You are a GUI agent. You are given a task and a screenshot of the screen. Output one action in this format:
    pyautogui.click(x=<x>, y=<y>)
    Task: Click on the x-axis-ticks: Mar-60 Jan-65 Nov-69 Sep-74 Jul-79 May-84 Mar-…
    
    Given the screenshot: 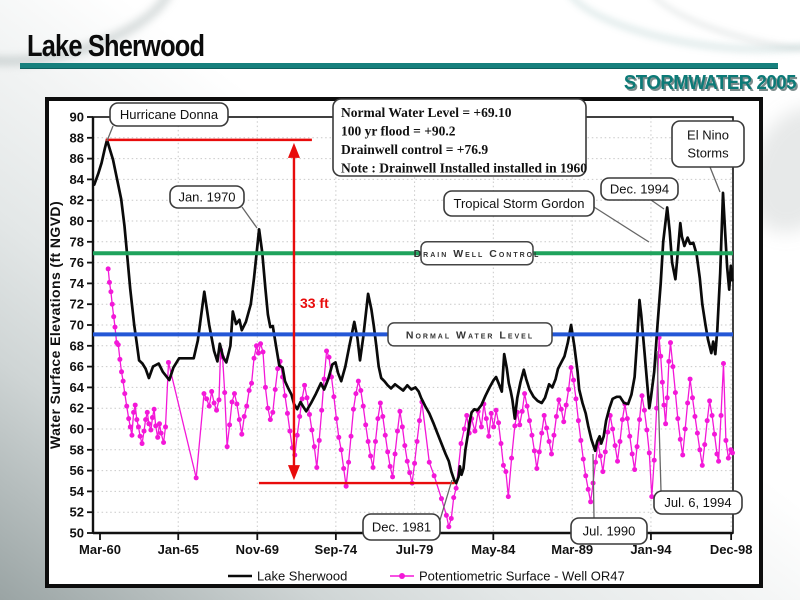 What is the action you would take?
    pyautogui.click(x=415, y=545)
    